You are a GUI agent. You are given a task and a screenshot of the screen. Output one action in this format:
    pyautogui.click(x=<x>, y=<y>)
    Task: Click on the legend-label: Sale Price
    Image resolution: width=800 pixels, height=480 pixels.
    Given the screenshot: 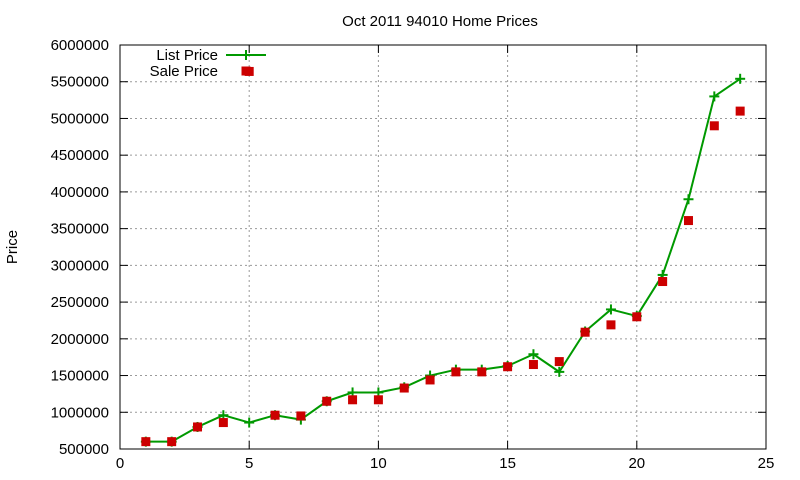 What is the action you would take?
    pyautogui.click(x=184, y=71)
    